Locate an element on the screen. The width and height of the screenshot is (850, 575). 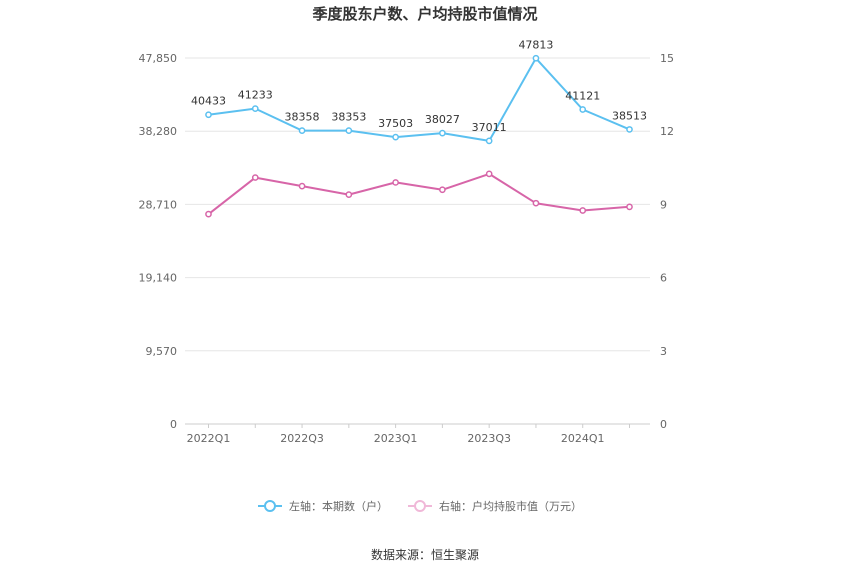
right-tick-label: 6 is located at coordinates (663, 278).